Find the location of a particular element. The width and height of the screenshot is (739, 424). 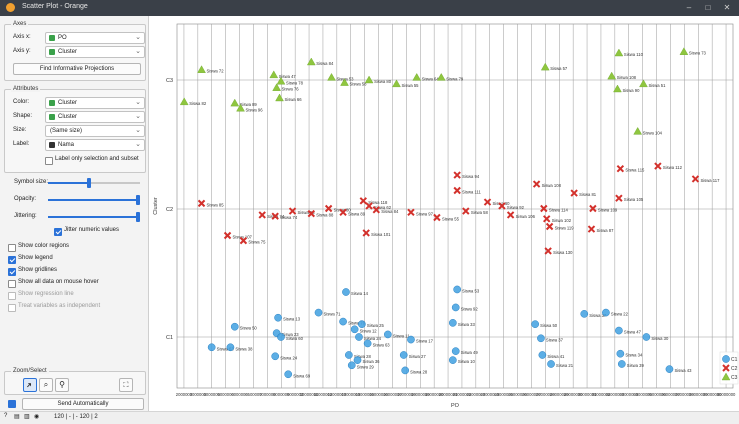

axis-y-select: Cluster ⌄ is located at coordinates (95, 52).